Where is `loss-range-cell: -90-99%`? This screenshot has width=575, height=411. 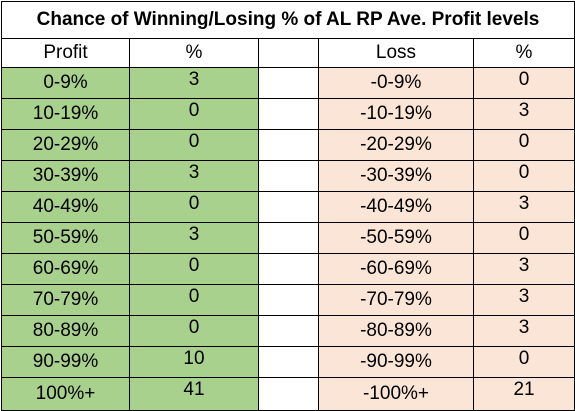
loss-range-cell: -90-99% is located at coordinates (396, 362).